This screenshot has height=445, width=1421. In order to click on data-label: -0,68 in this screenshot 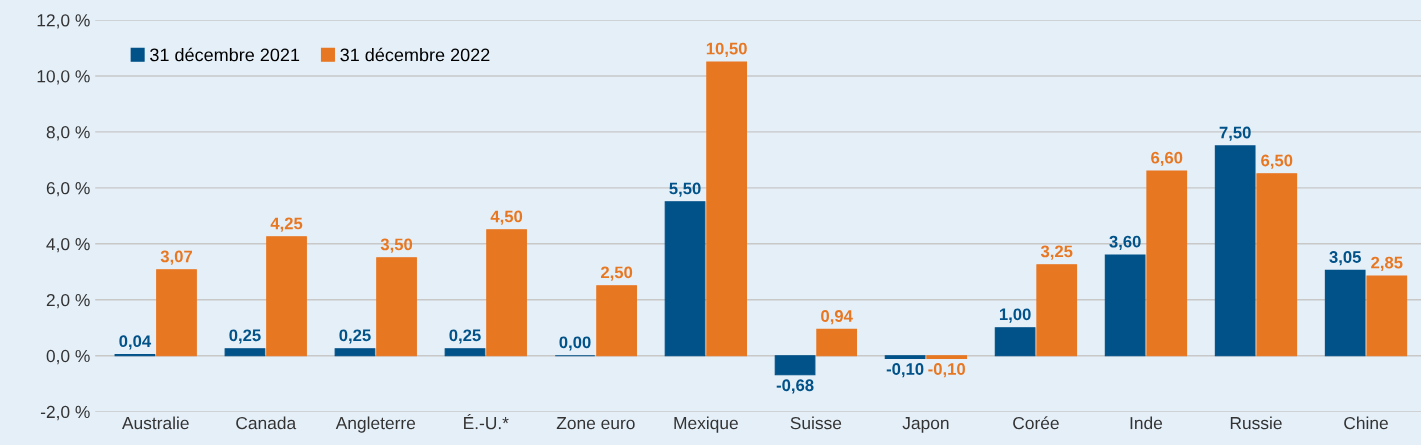, I will do `click(795, 386)`.